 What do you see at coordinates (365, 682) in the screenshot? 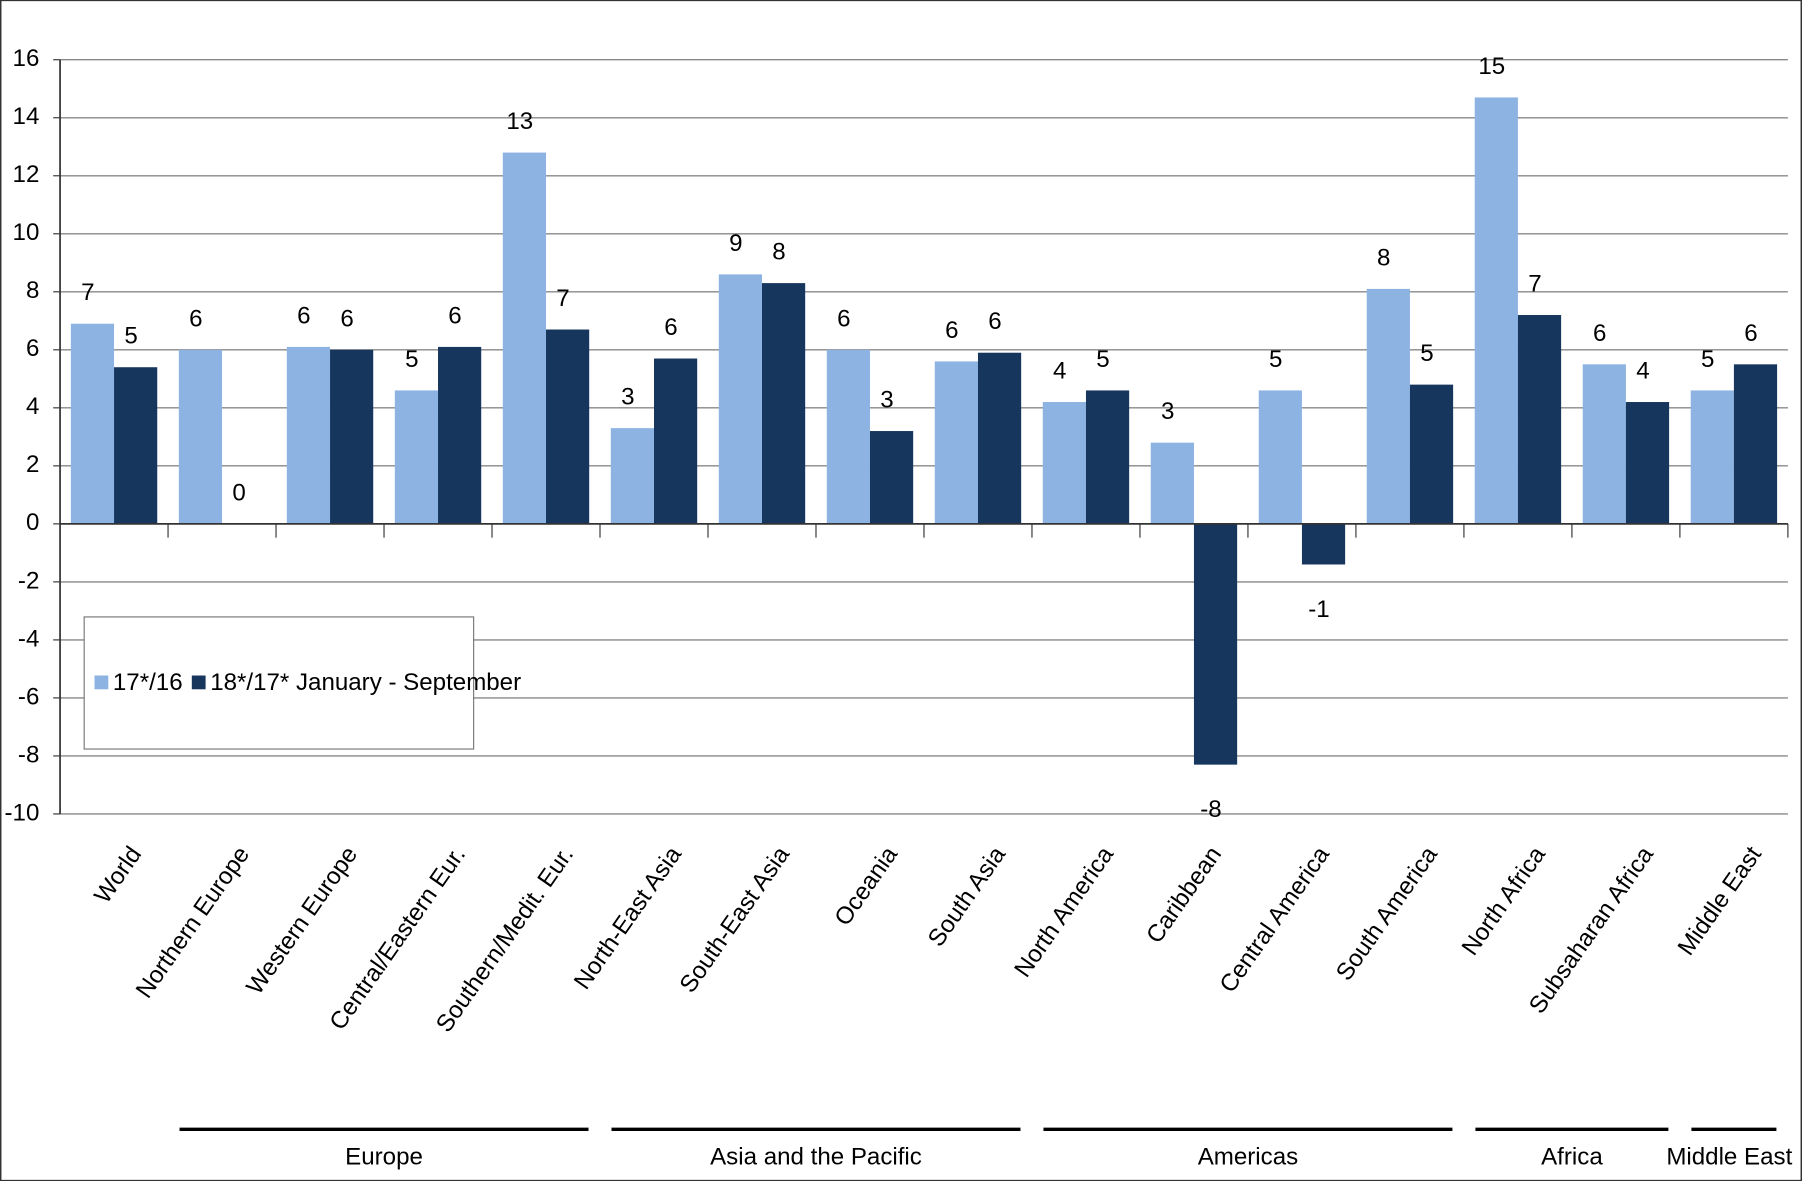
I see `legend-label: 18*/17* January - September` at bounding box center [365, 682].